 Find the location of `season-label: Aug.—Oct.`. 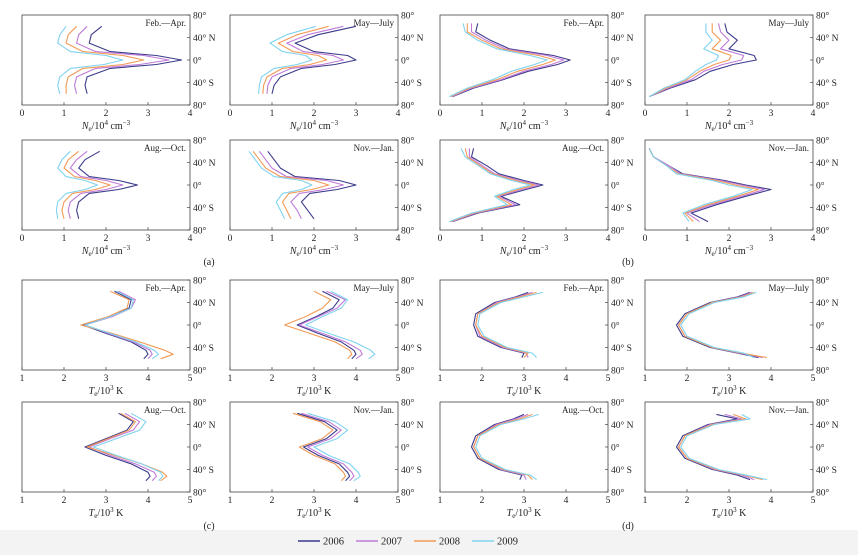

season-label: Aug.—Oct. is located at coordinates (583, 148).